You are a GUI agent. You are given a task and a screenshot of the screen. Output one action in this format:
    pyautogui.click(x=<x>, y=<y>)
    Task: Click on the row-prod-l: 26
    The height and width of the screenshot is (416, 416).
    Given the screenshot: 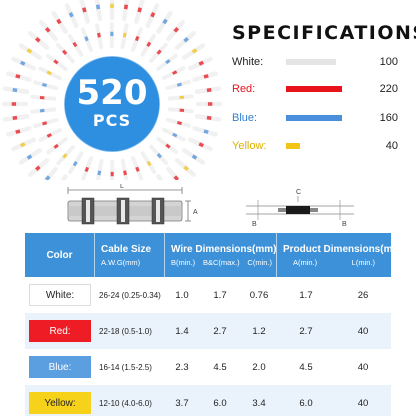 What is the action you would take?
    pyautogui.click(x=363, y=295)
    